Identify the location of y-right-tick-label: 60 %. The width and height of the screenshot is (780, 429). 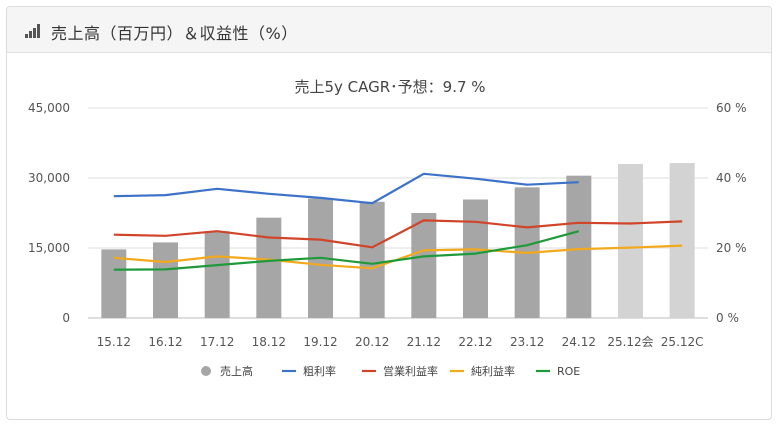
(731, 108).